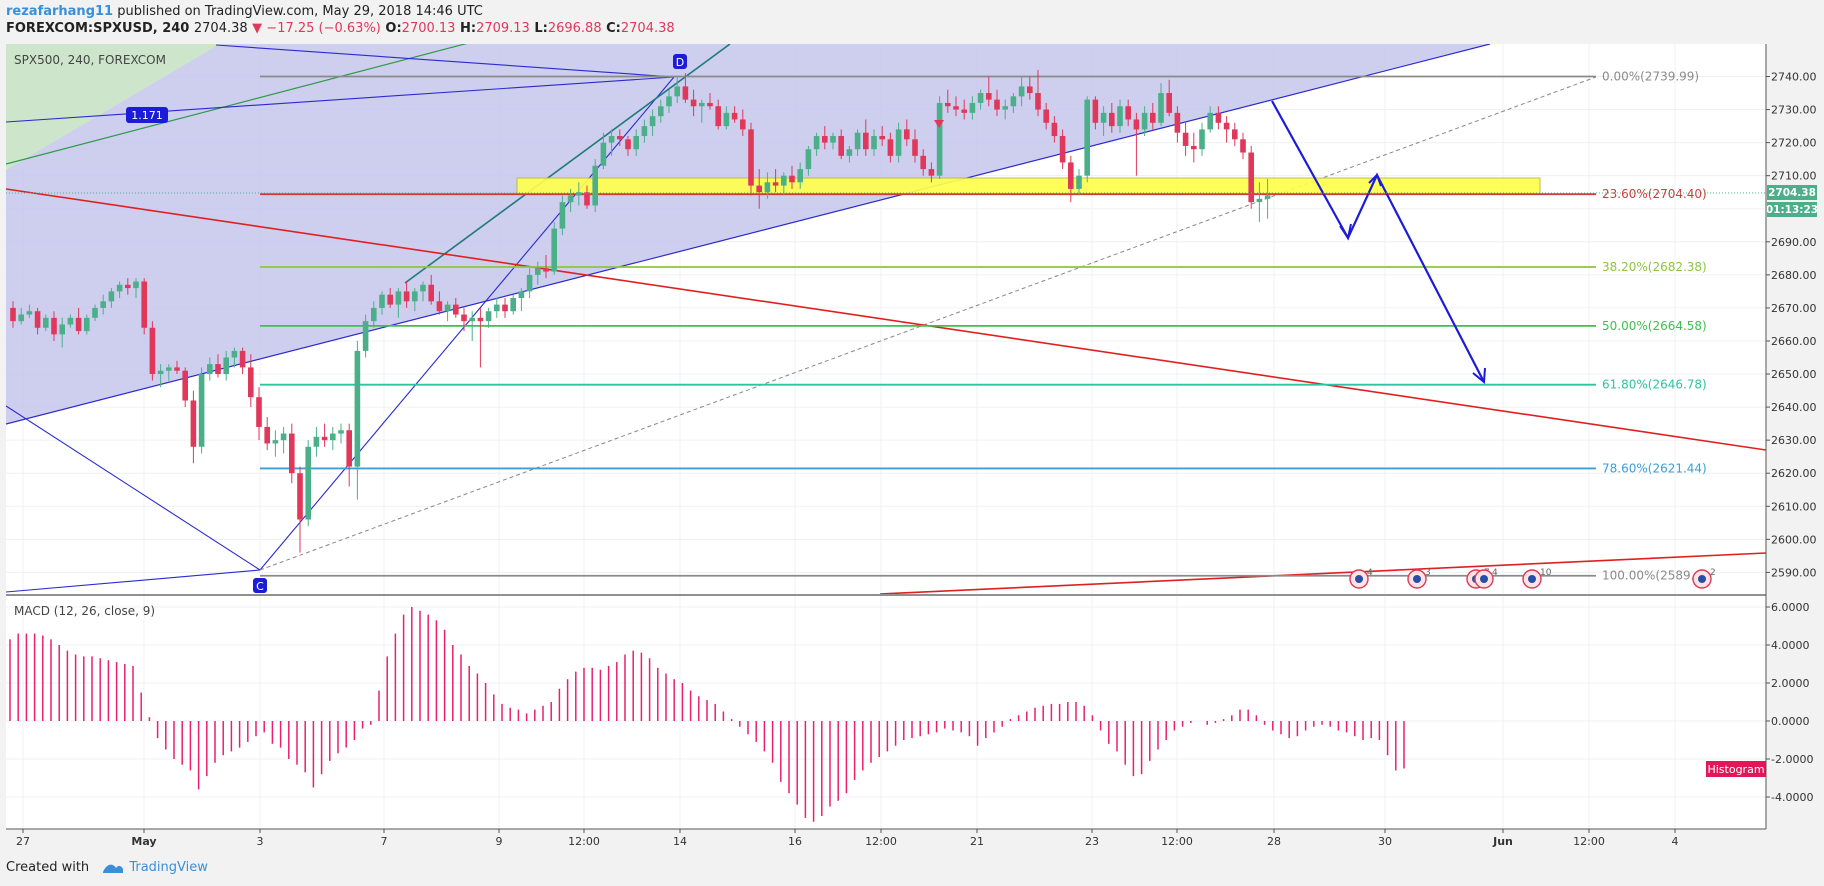 This screenshot has width=1824, height=886. I want to click on svg-text: D, so click(680, 62).